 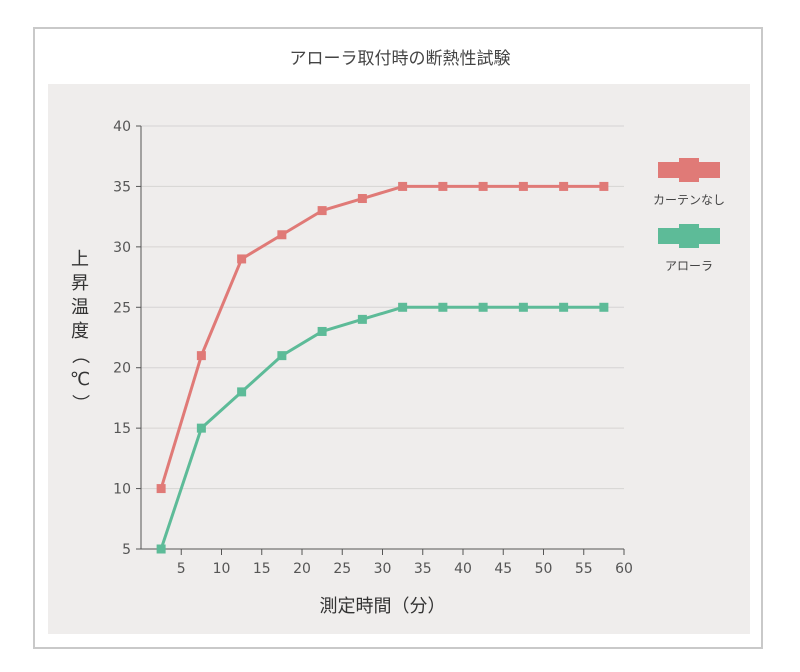 I want to click on y-tick-label-20: 20, so click(x=122, y=369).